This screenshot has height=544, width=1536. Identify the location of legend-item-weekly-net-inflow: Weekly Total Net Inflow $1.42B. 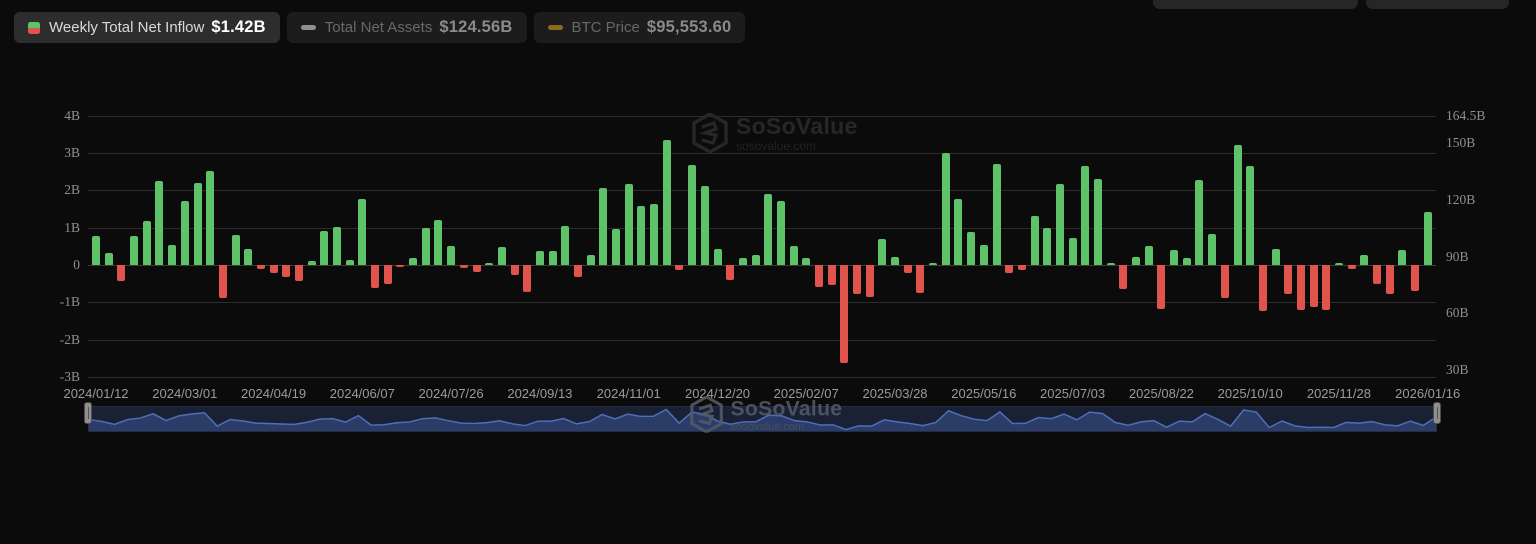
(147, 27).